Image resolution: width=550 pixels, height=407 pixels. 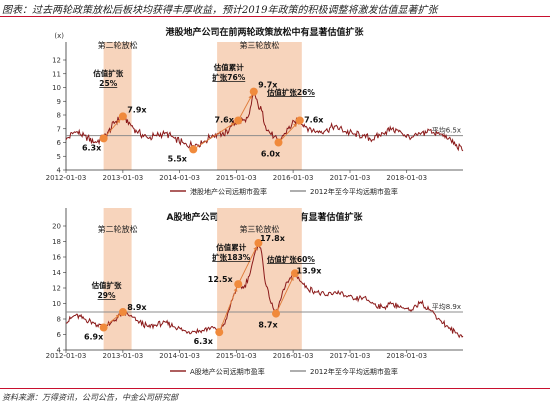 I want to click on pe-point-label: 12.5x, so click(x=221, y=279).